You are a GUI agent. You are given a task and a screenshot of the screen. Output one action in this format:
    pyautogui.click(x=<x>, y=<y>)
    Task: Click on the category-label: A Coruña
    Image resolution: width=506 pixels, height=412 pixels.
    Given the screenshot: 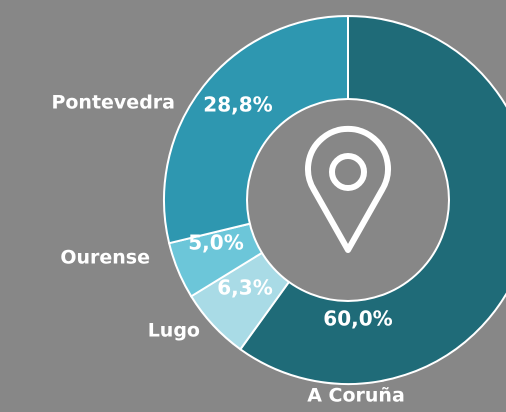 What is the action you would take?
    pyautogui.click(x=356, y=396)
    